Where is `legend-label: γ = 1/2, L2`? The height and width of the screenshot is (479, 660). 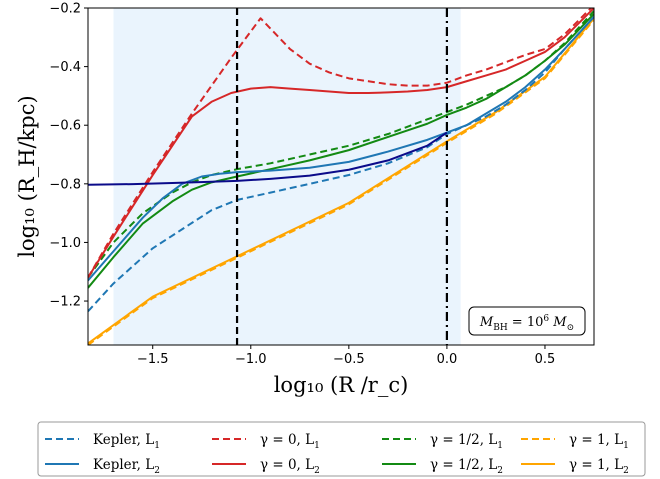
legend-label: γ = 1/2, L2 is located at coordinates (466, 466).